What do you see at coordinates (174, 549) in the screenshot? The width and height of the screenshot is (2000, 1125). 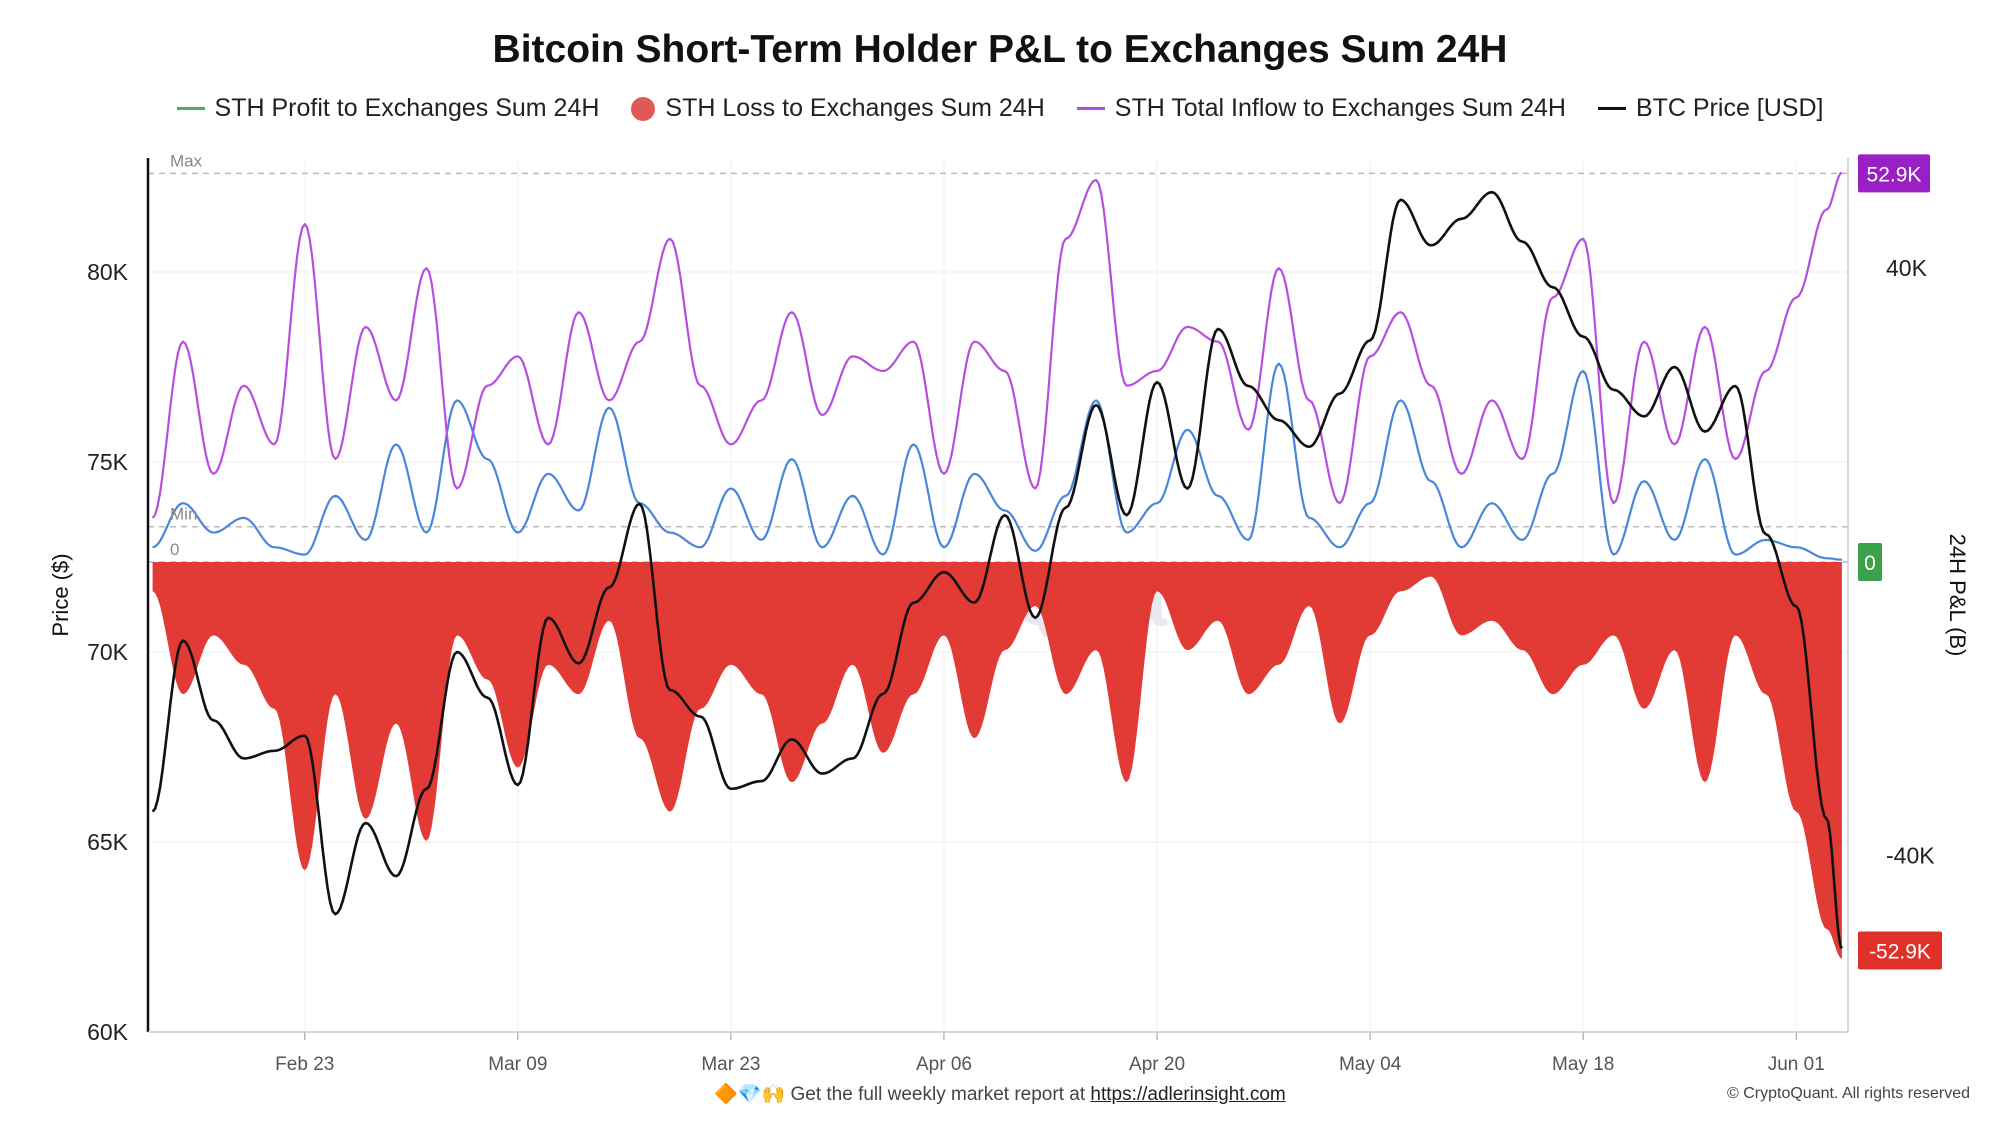 I see `reference-line-label: 0` at bounding box center [174, 549].